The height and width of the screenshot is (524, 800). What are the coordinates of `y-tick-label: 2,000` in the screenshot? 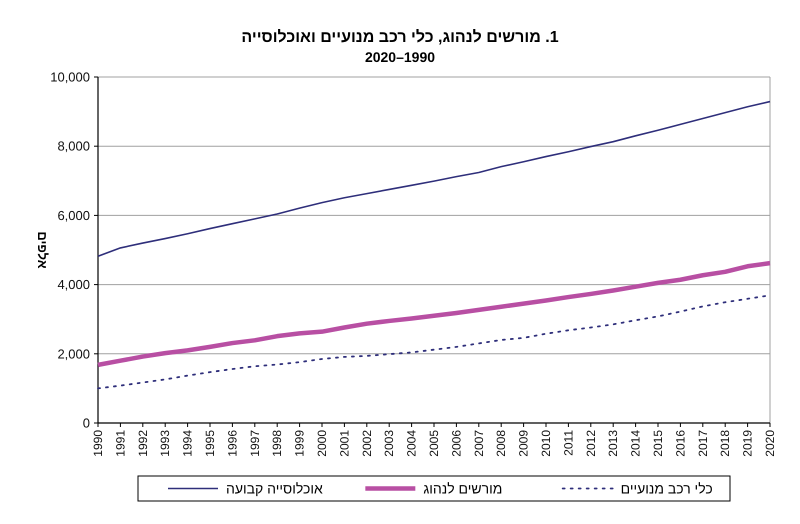 It's located at (73, 354).